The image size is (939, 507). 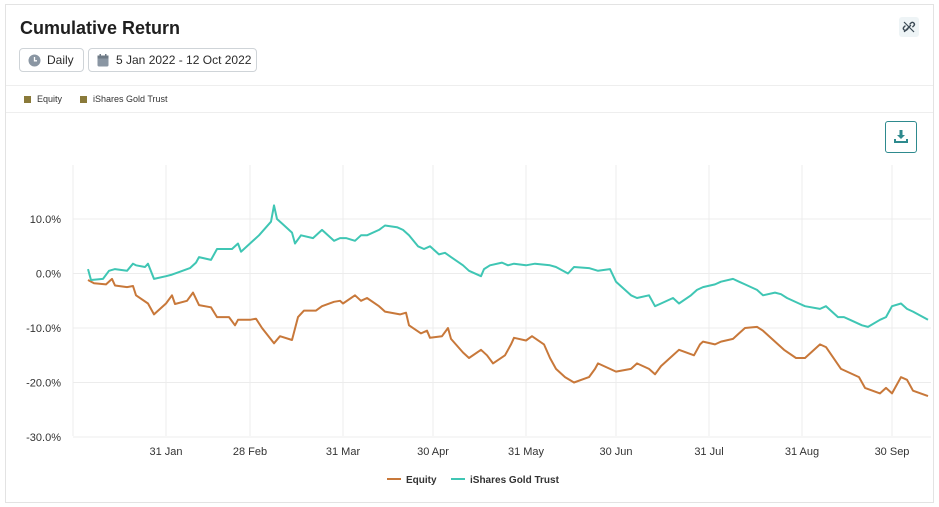 I want to click on unlink-button, so click(x=909, y=27).